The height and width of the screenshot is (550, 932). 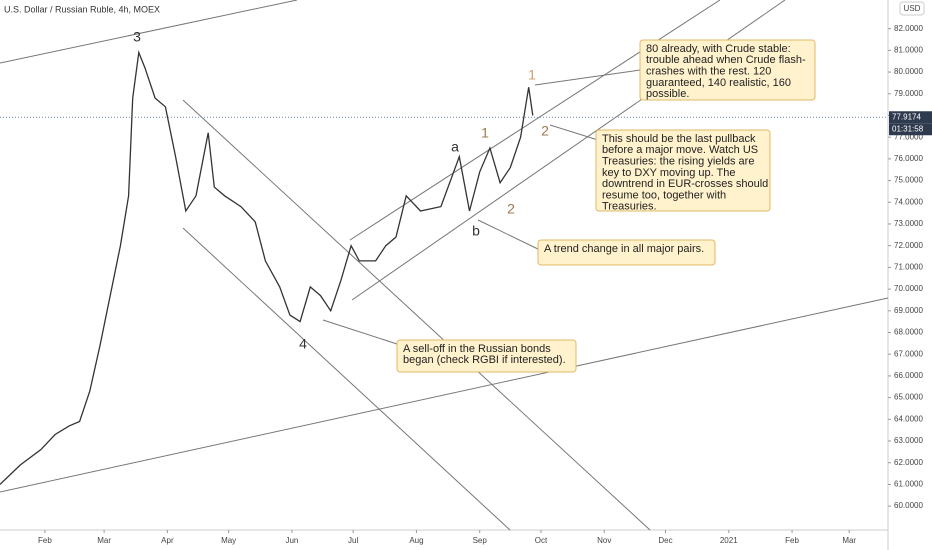 I want to click on callout-text: This should be the last pullback, so click(x=679, y=139).